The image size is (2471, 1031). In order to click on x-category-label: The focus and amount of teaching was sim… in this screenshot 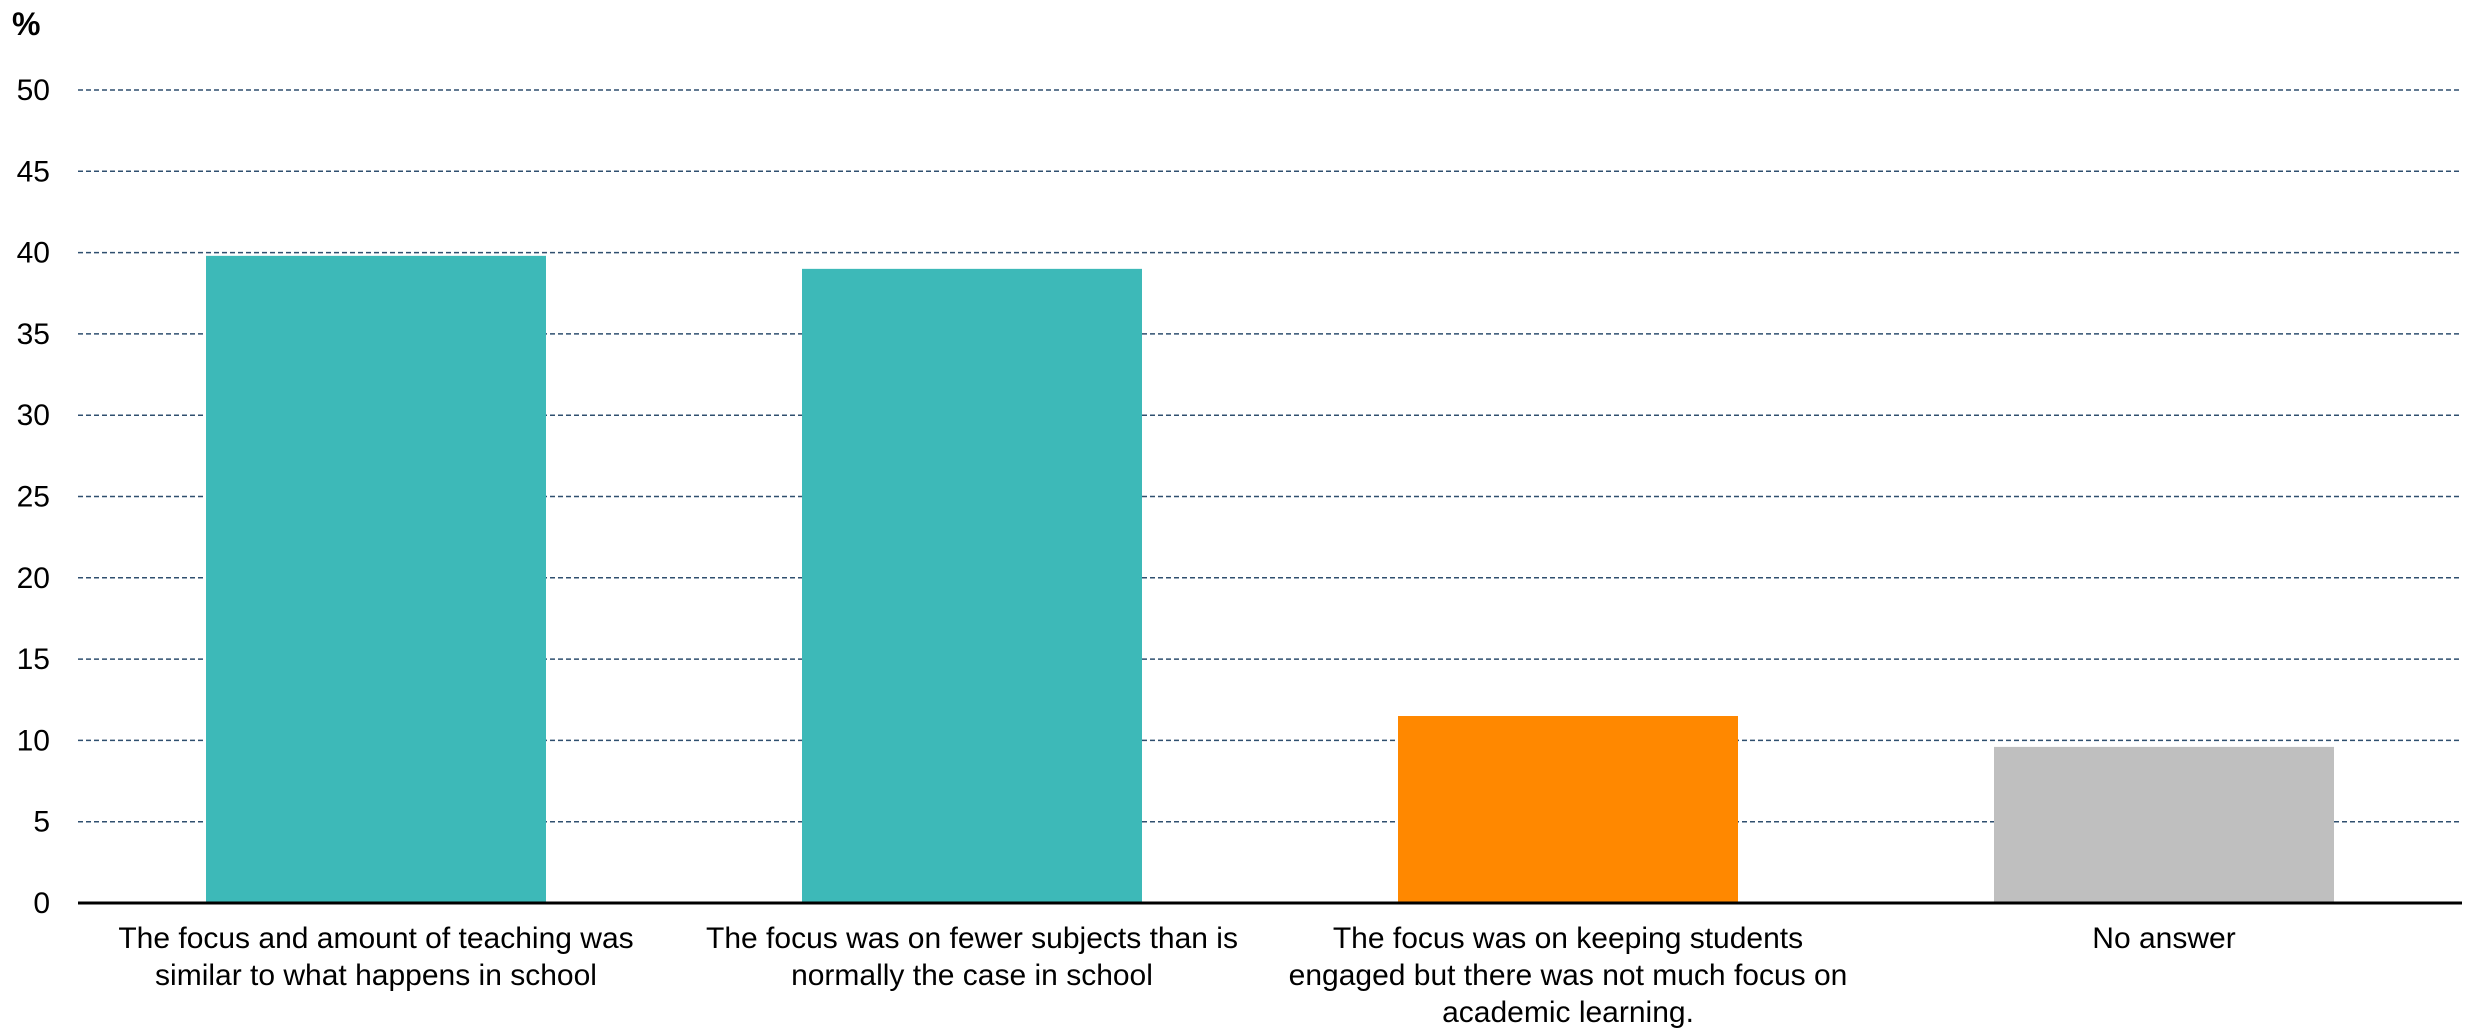, I will do `click(376, 957)`.